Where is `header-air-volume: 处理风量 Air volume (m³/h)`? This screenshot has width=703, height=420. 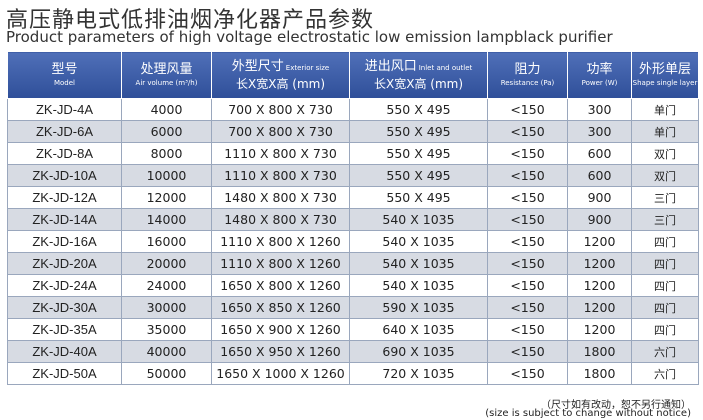
header-air-volume: 处理风量 Air volume (m³/h) is located at coordinates (166, 75).